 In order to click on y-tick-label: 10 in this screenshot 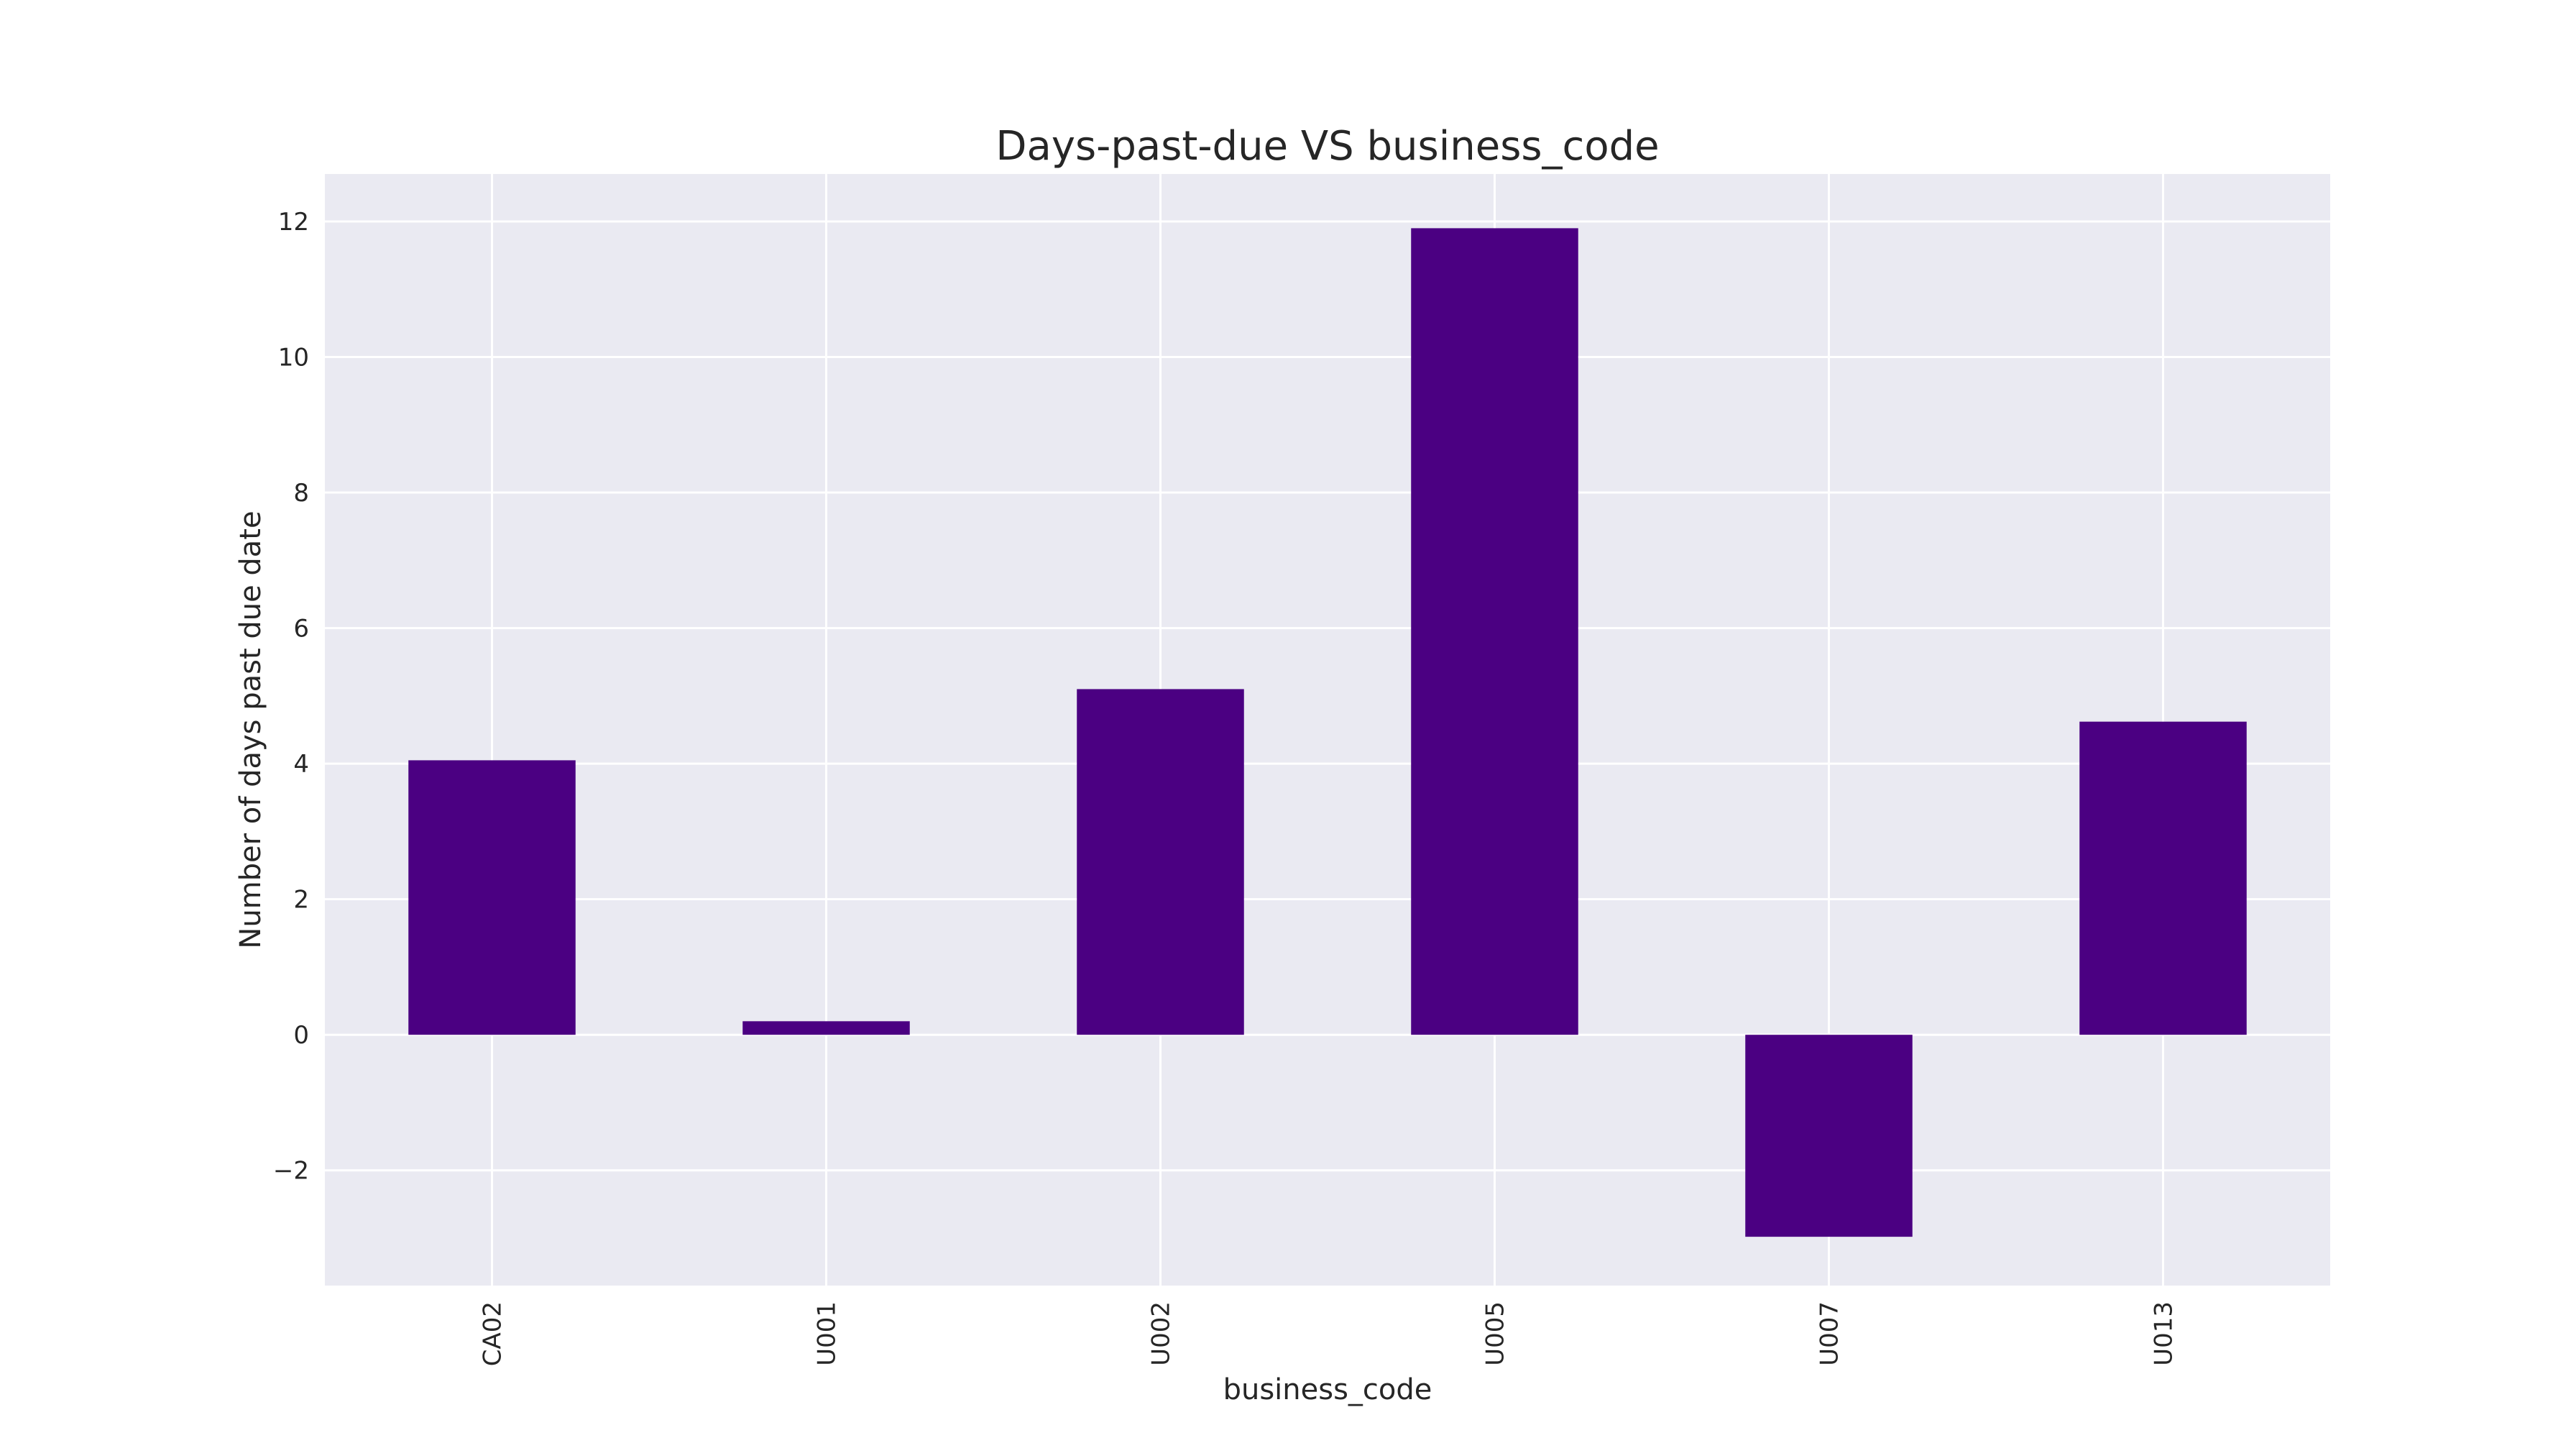, I will do `click(293, 358)`.